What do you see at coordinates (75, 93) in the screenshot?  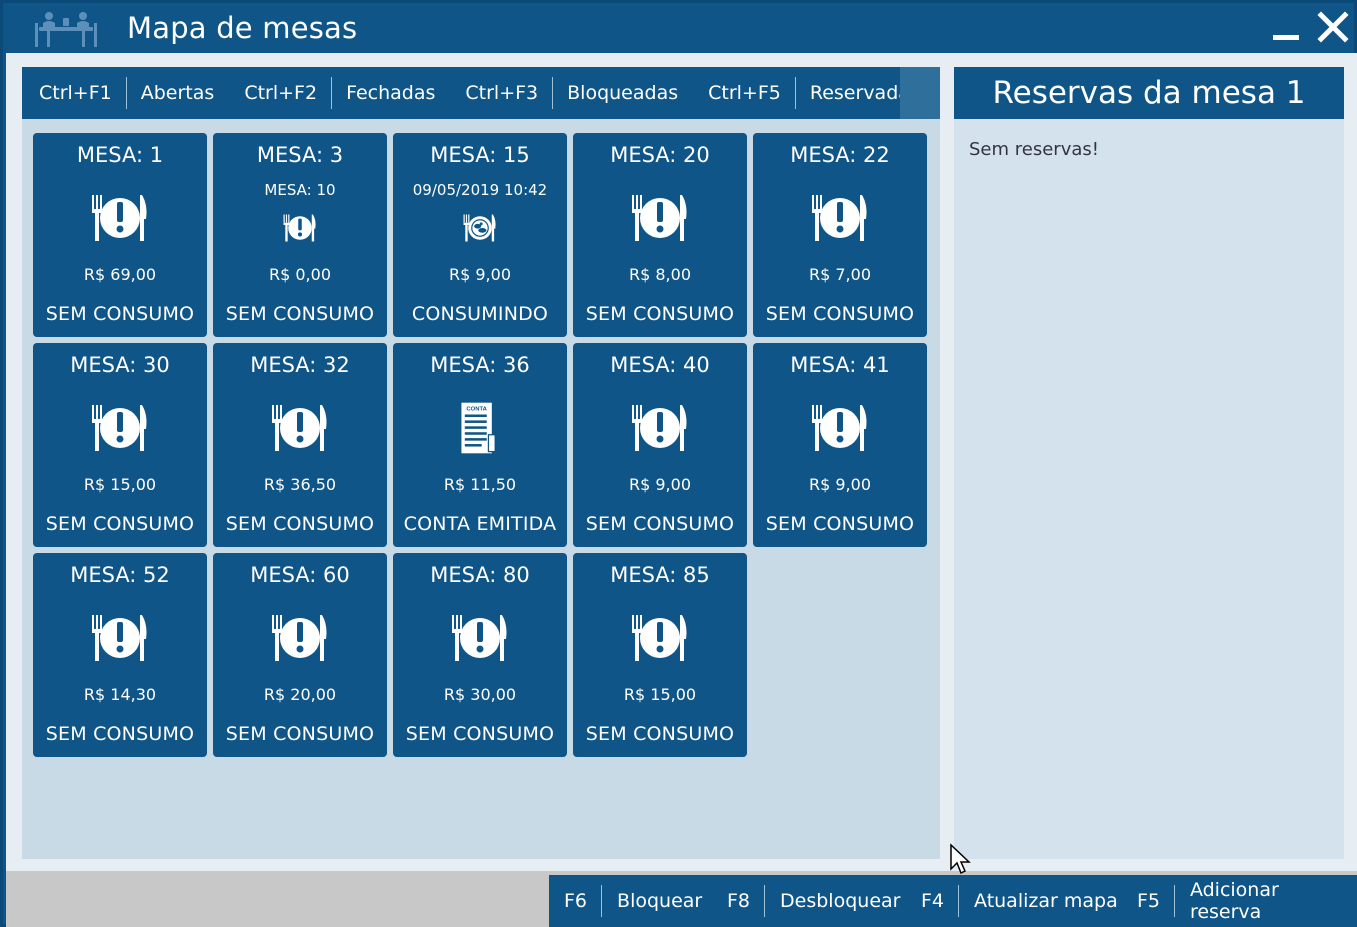 I see `tab-shortcut: Ctrl+F1` at bounding box center [75, 93].